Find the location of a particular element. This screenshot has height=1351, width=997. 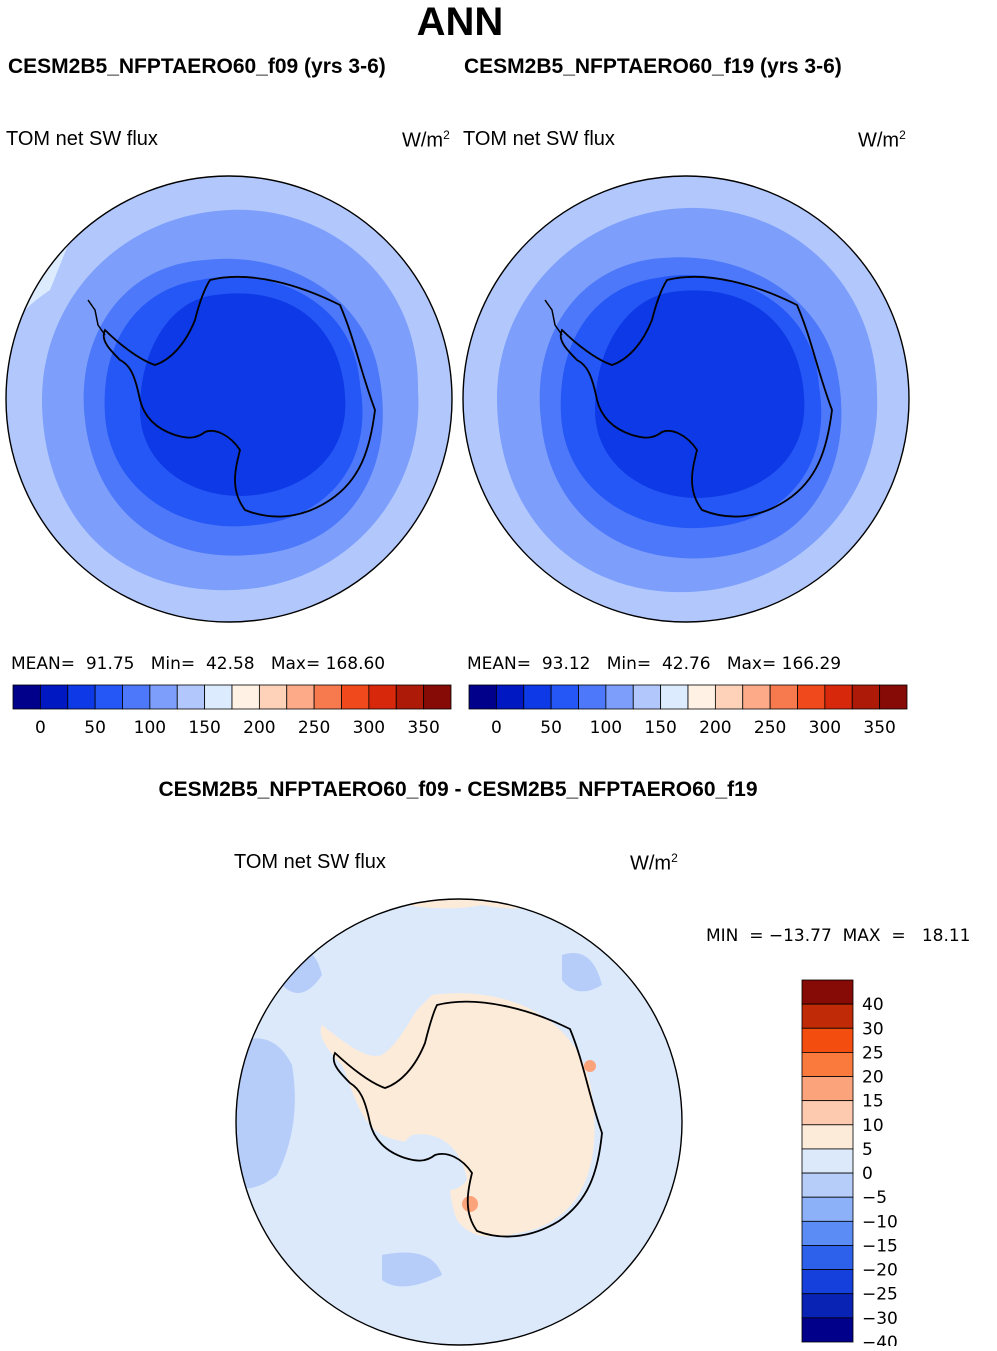

panel-2-polar-map is located at coordinates (686, 399).